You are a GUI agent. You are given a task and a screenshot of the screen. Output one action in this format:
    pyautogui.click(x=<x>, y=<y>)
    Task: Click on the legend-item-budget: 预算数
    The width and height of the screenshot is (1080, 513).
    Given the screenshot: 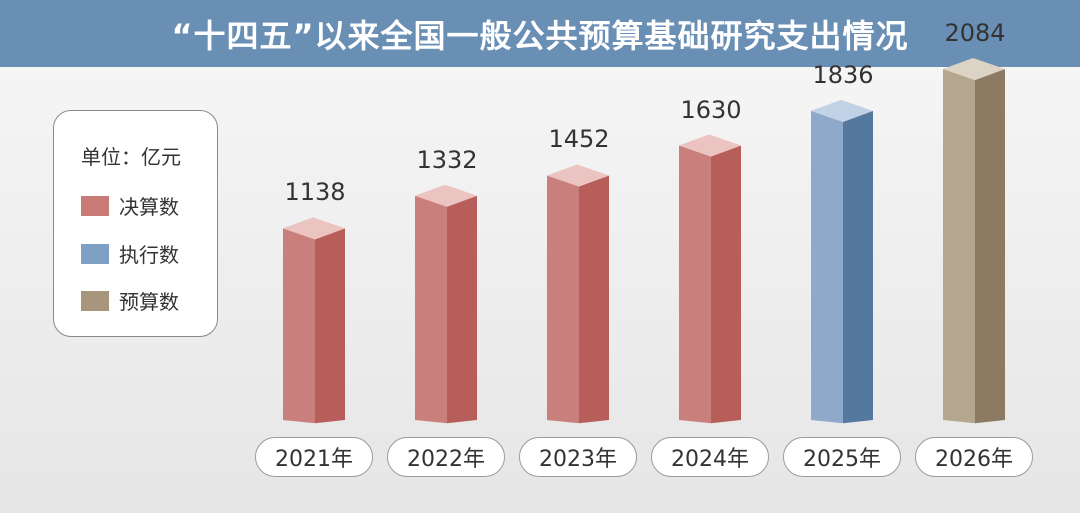 What is the action you would take?
    pyautogui.click(x=130, y=300)
    